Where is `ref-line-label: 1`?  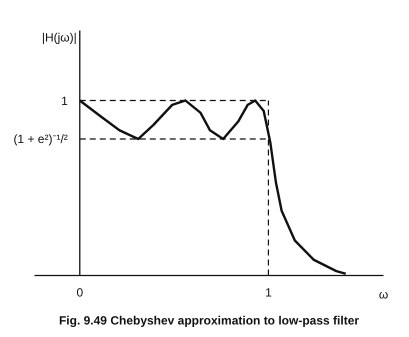 ref-line-label: 1 is located at coordinates (64, 101).